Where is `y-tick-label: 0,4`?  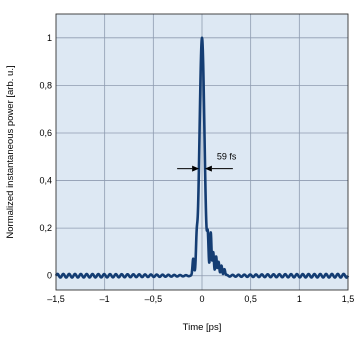 y-tick-label: 0,4 is located at coordinates (45, 181).